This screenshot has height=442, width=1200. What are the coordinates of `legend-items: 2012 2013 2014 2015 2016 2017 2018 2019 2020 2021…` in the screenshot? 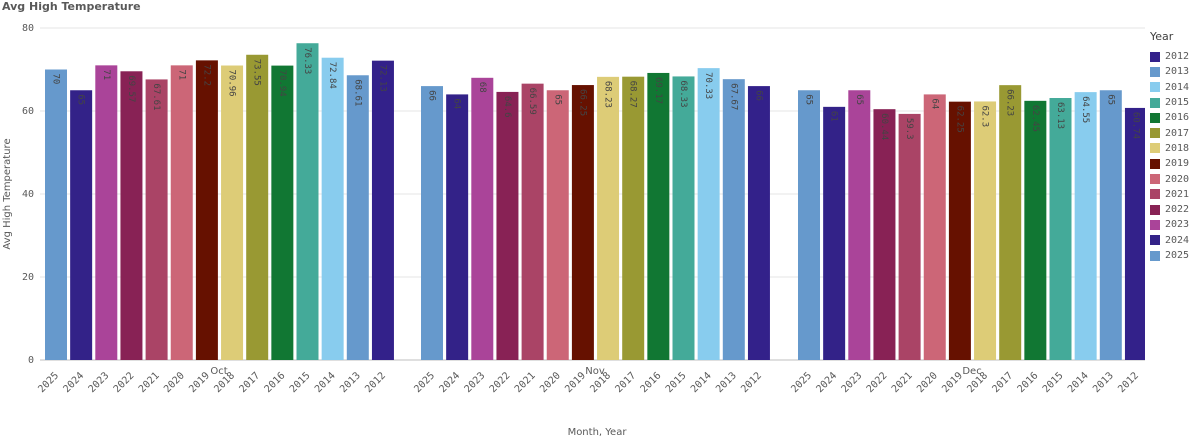 It's located at (1175, 156).